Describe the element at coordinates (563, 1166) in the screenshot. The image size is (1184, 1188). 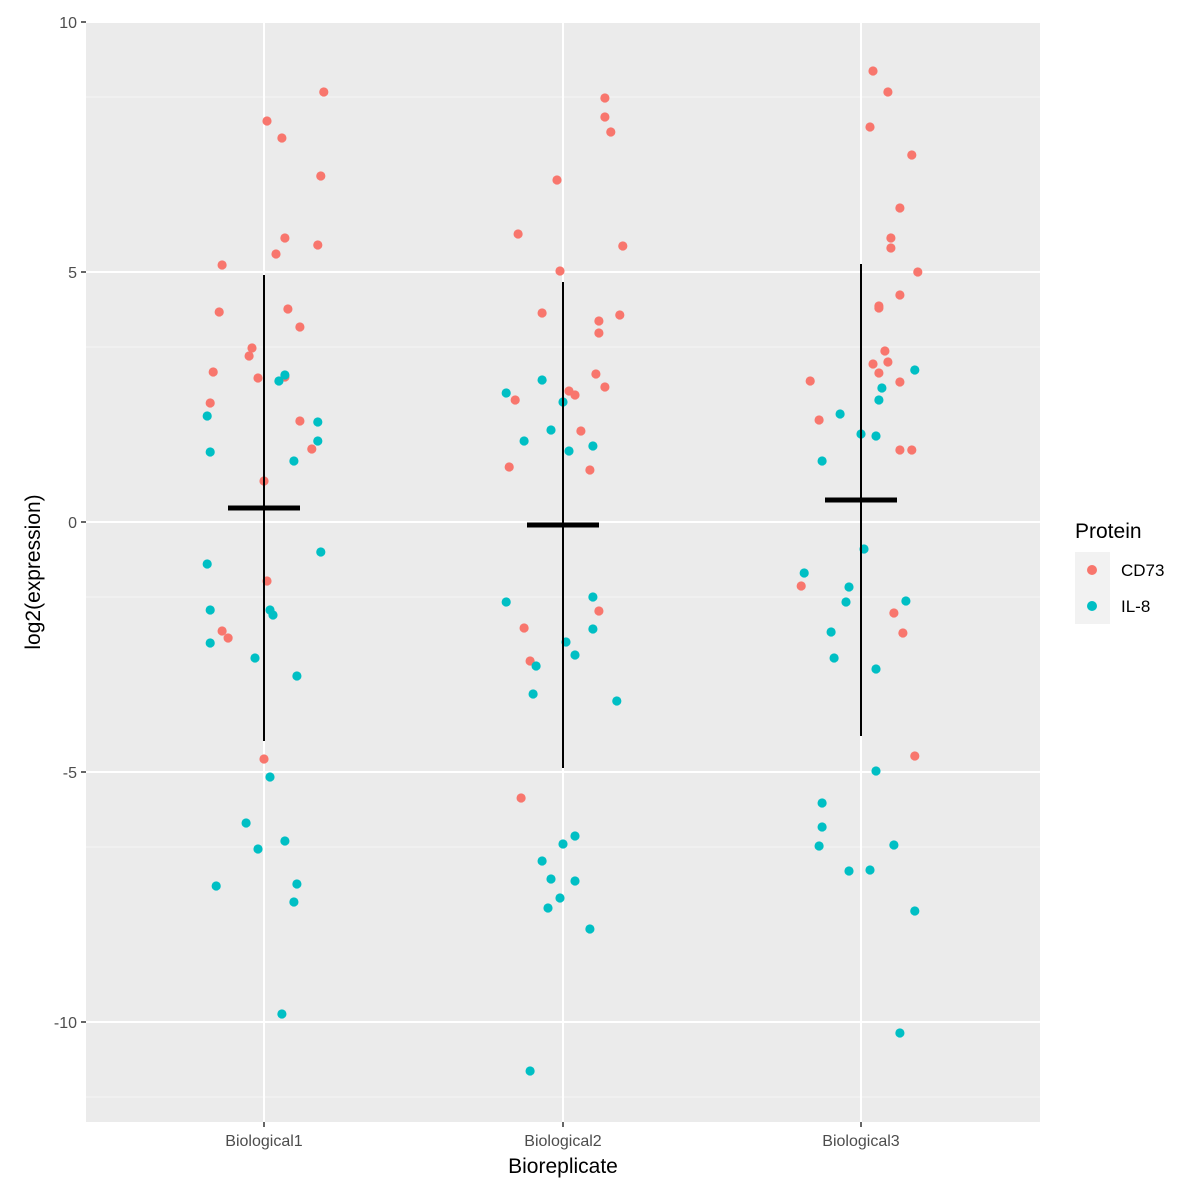
I see `x-axis-title: Bioreplicate` at that location.